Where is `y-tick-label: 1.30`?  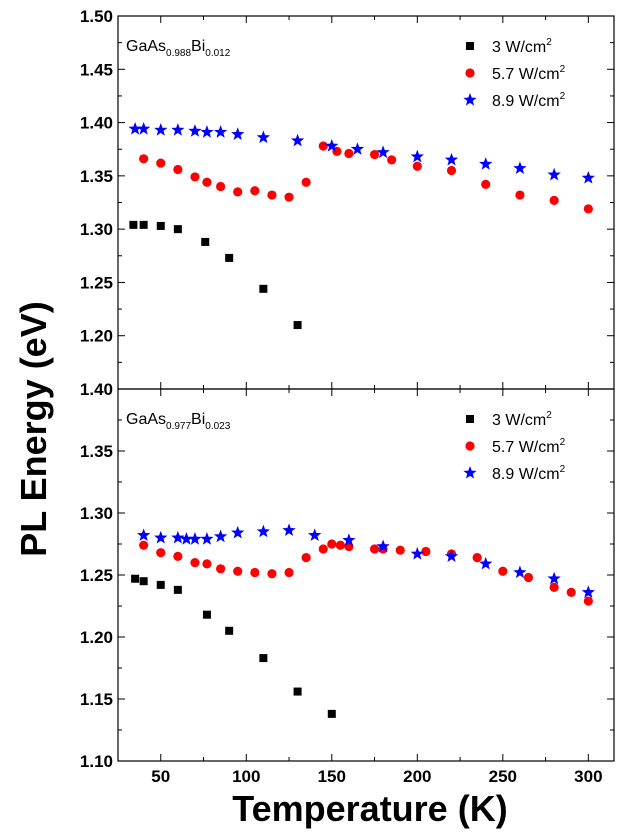
y-tick-label: 1.30 is located at coordinates (96, 229).